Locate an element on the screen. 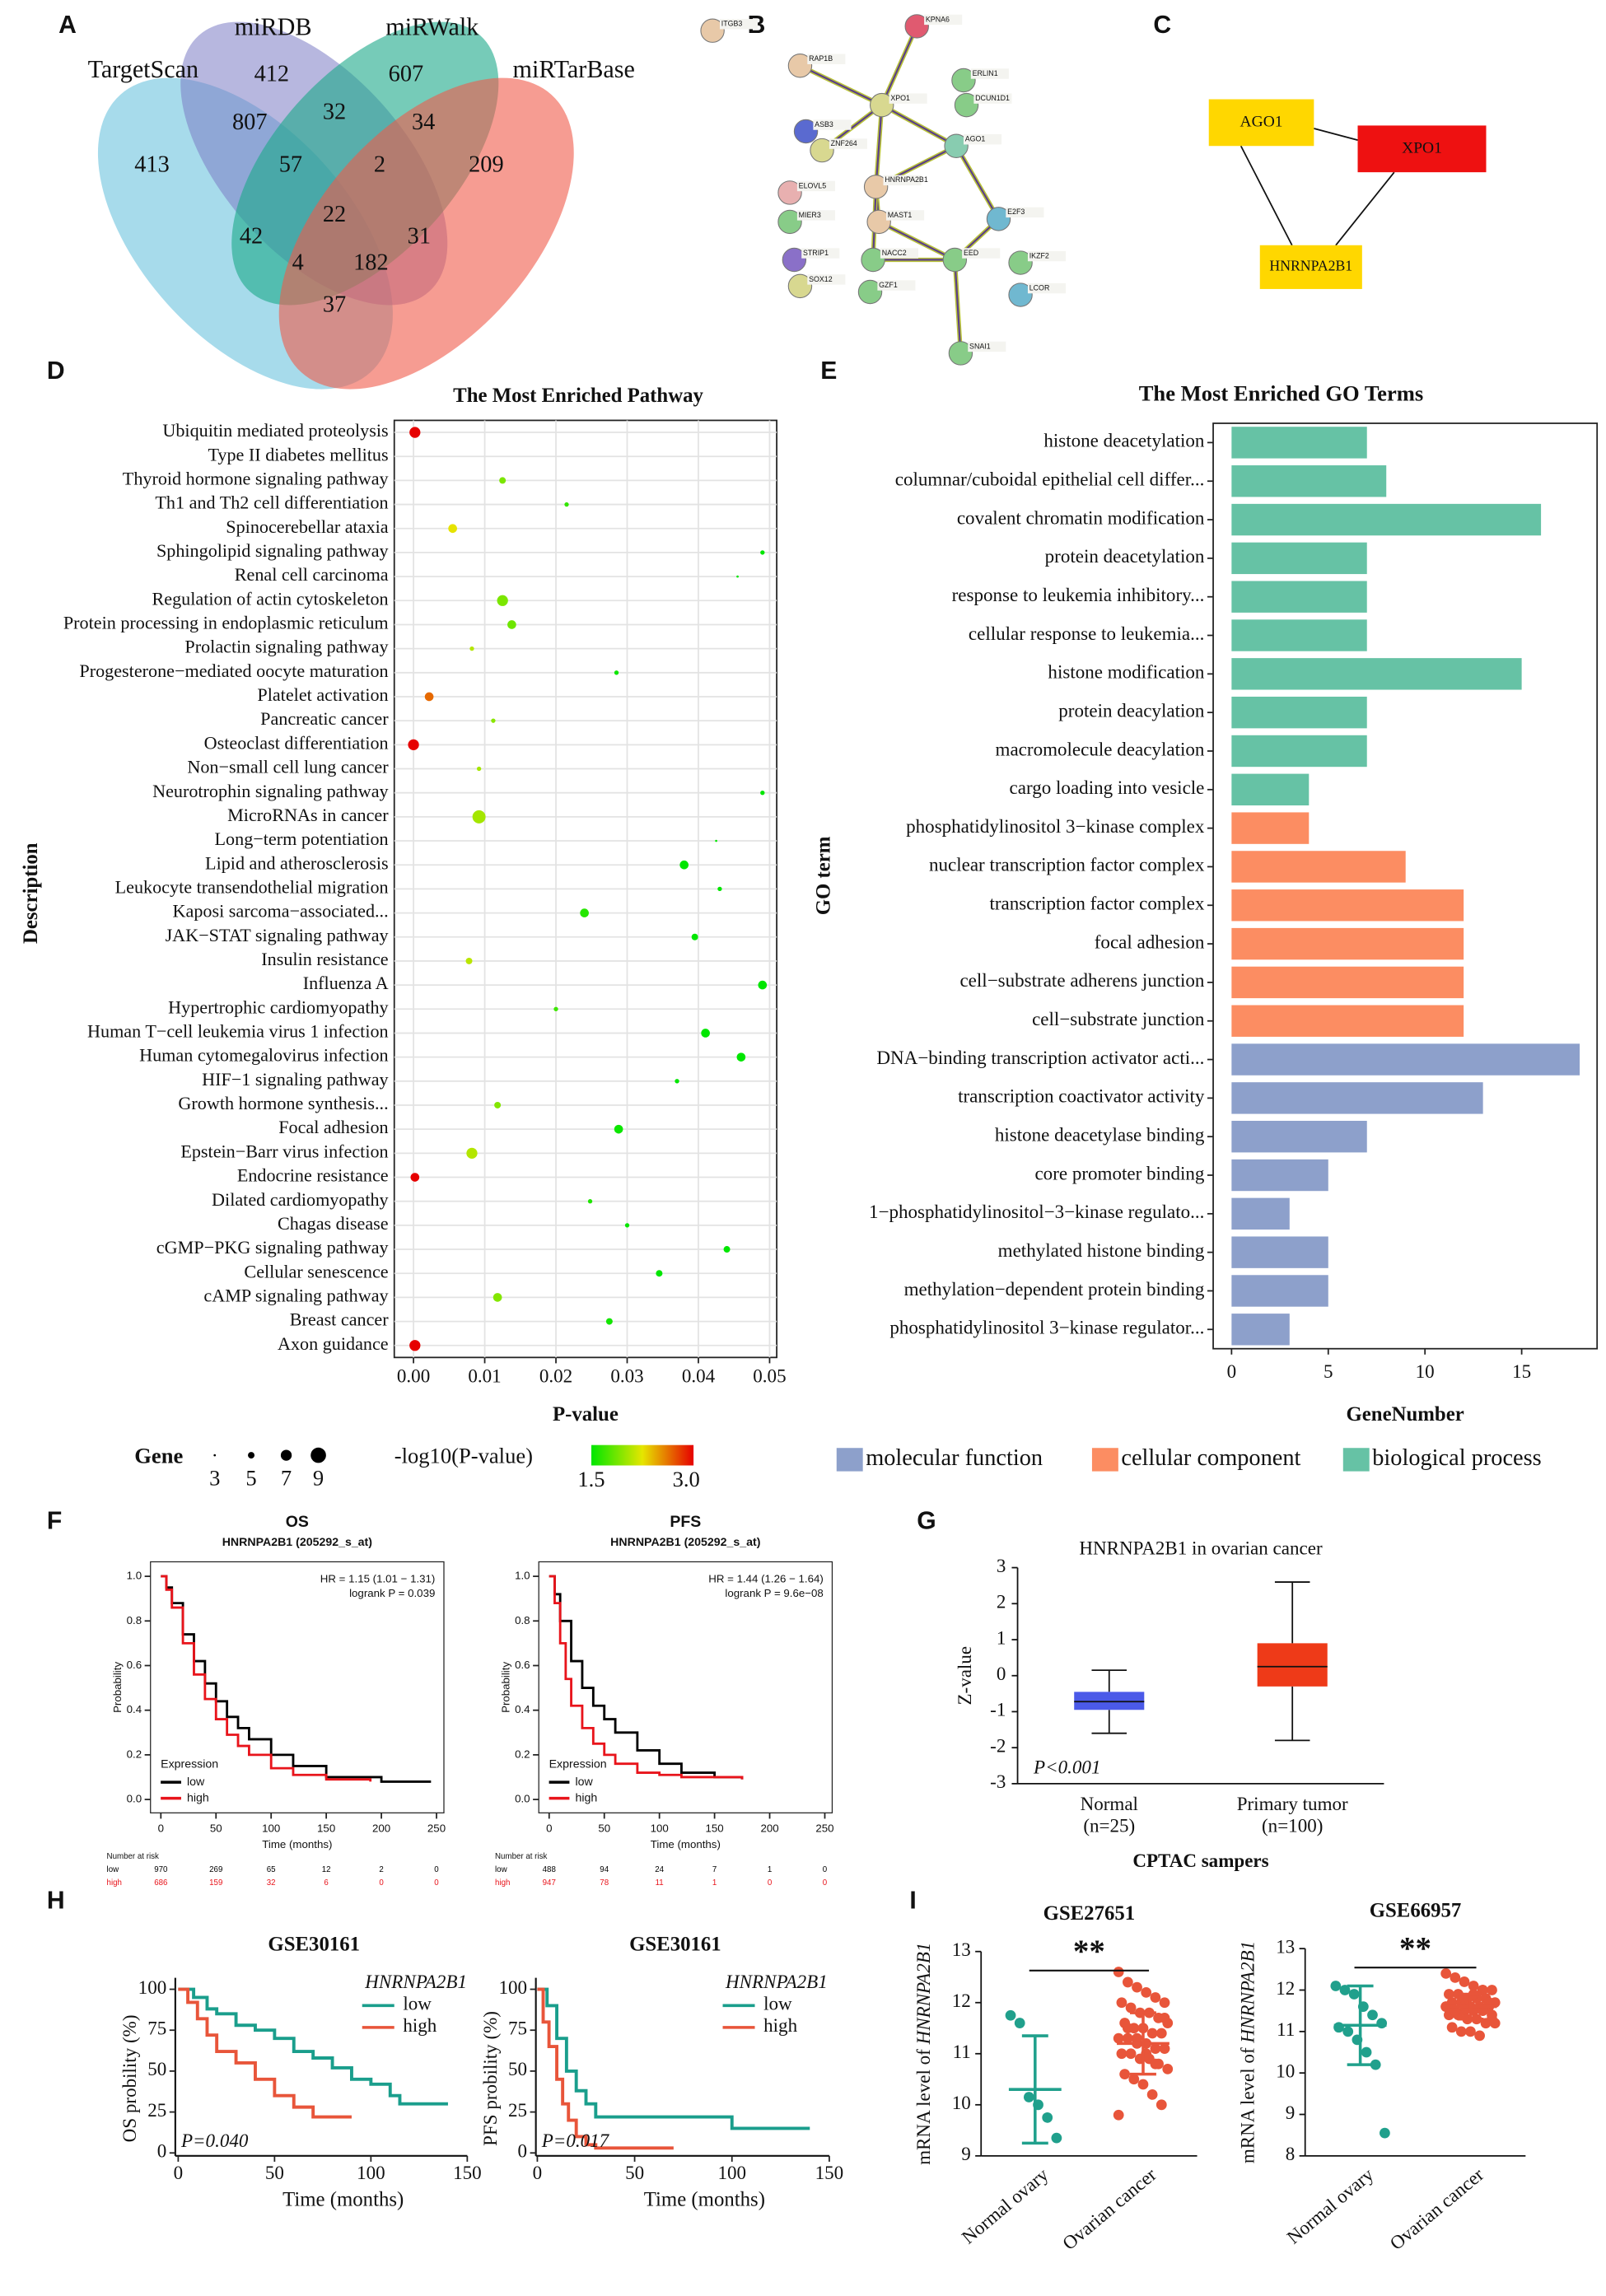 The width and height of the screenshot is (1606, 2296). y-tick-label: 100 is located at coordinates (512, 1987).